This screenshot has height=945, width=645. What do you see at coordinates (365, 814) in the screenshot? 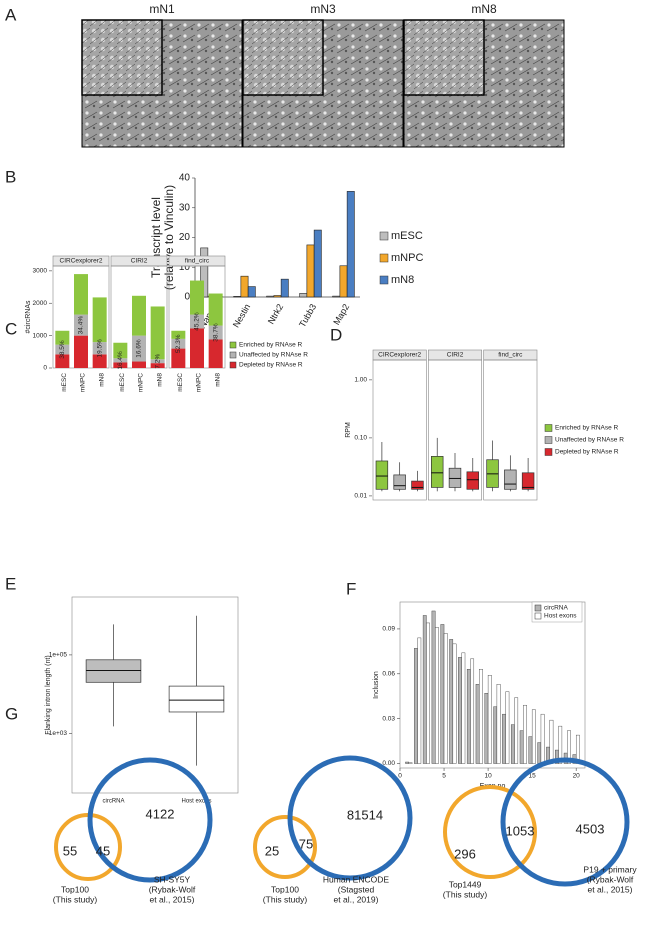
I see `venn-count: 81514` at bounding box center [365, 814].